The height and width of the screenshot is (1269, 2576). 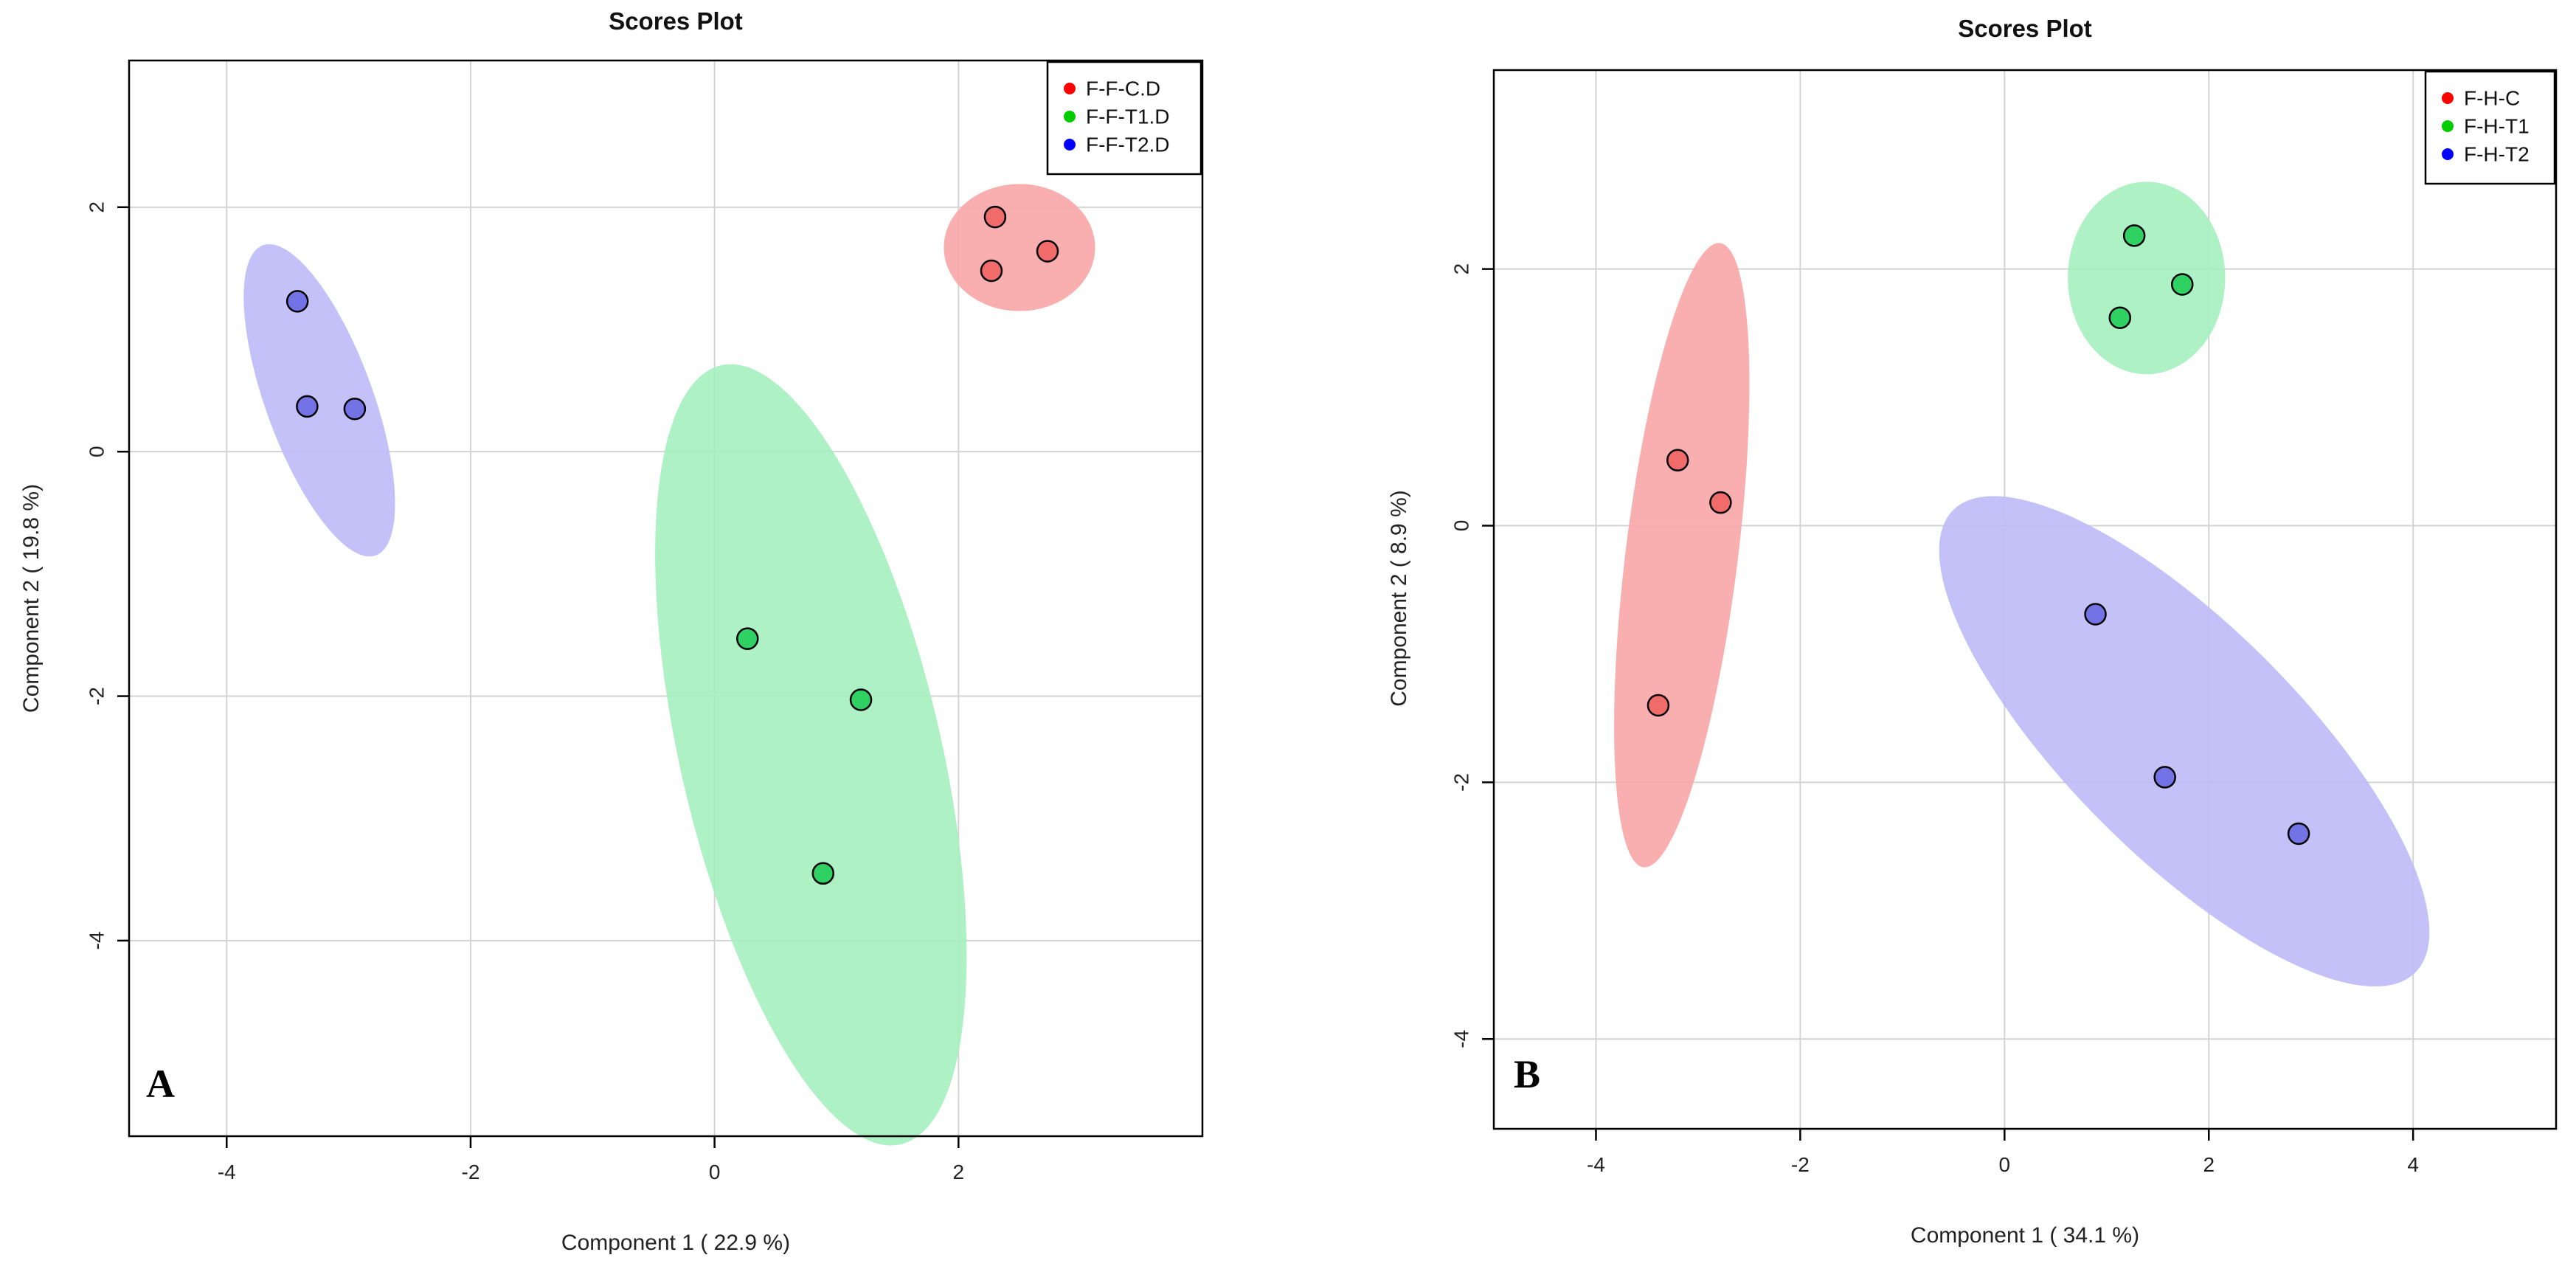 I want to click on panel-a-ellipse-f-f-t2d, so click(x=319, y=400).